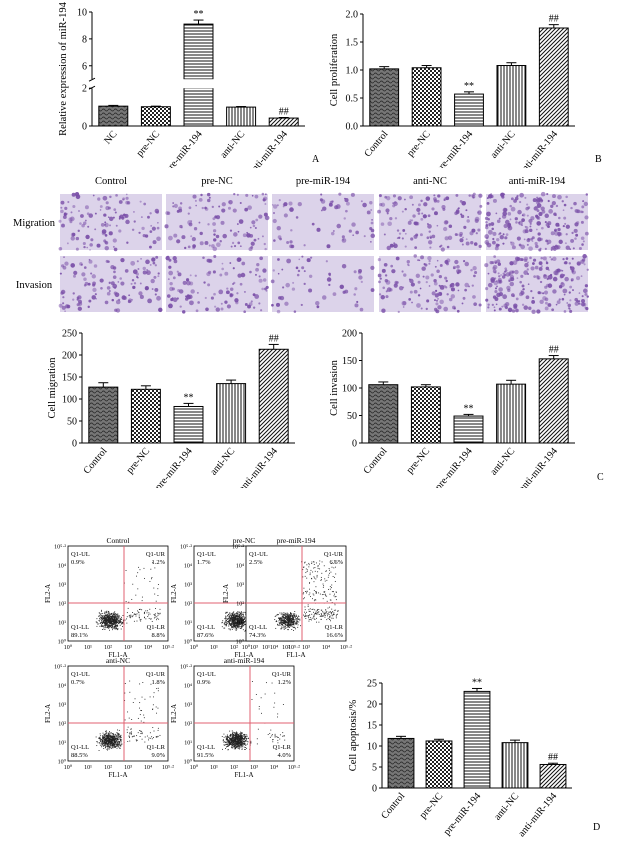 This screenshot has width=619, height=845. Describe the element at coordinates (244, 660) in the screenshot. I see `flow-plot-title: anti-miR-194` at that location.